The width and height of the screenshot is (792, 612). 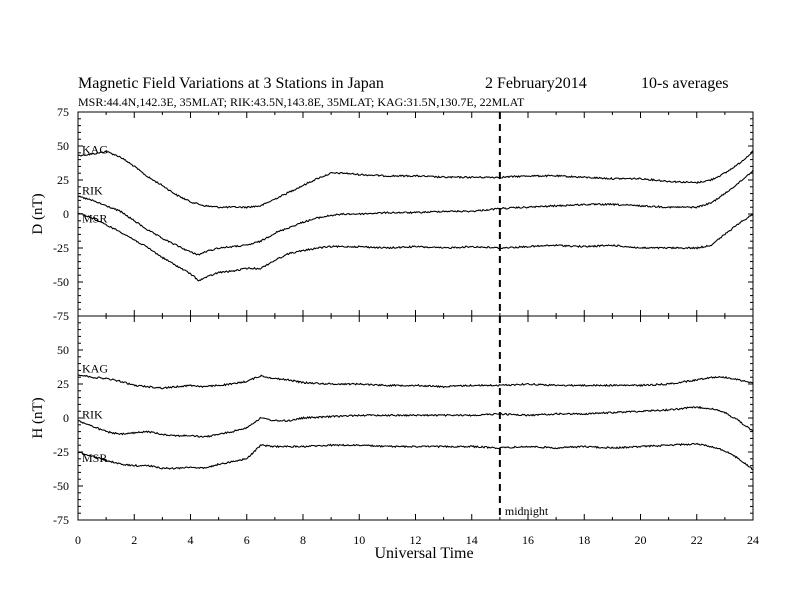 What do you see at coordinates (359, 540) in the screenshot?
I see `x-tick-label: 10` at bounding box center [359, 540].